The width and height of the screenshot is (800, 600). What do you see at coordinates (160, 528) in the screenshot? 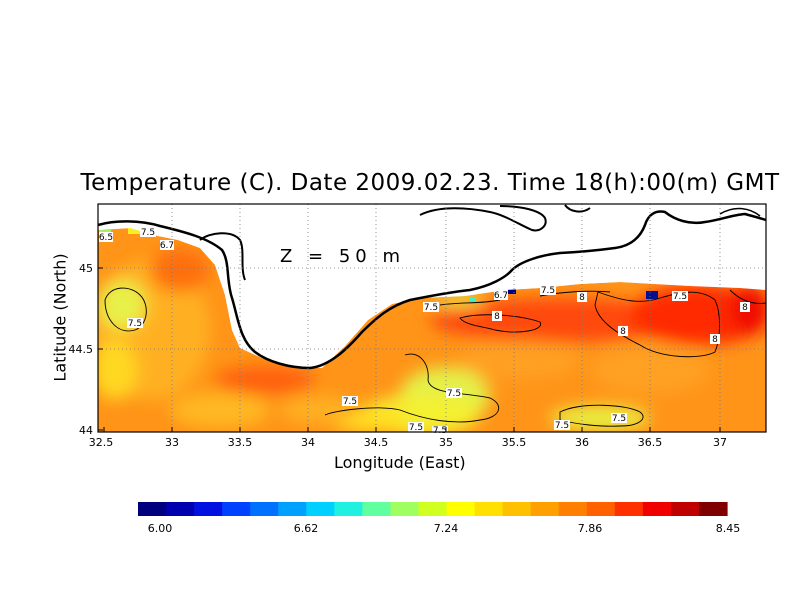
I see `colorbar-tick: 6.00` at bounding box center [160, 528].